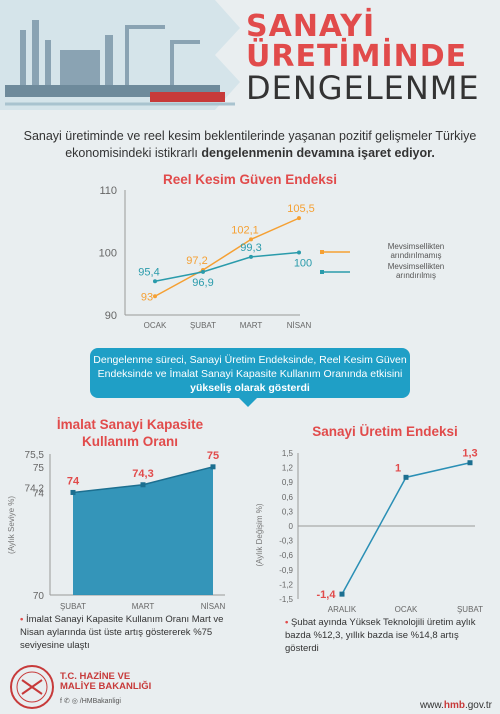 The height and width of the screenshot is (714, 500). Describe the element at coordinates (202, 283) in the screenshot. I see `chart1-data-label: 96,9` at that location.